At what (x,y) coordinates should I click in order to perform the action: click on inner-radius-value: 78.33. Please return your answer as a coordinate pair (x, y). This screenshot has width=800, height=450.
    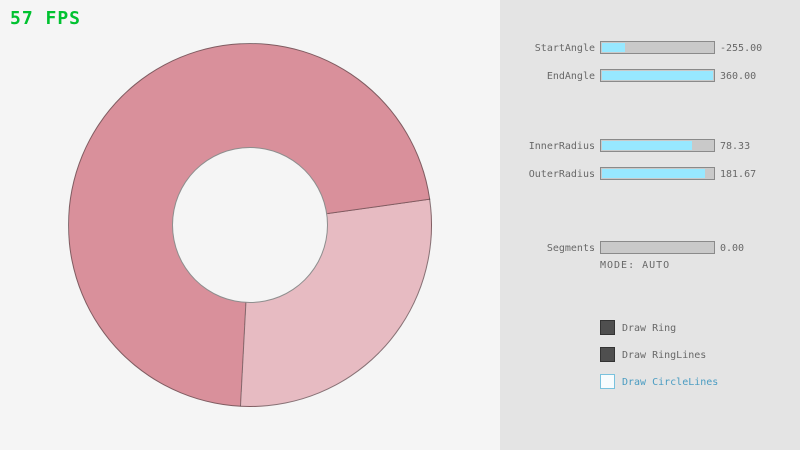
    Looking at the image, I should click on (735, 146).